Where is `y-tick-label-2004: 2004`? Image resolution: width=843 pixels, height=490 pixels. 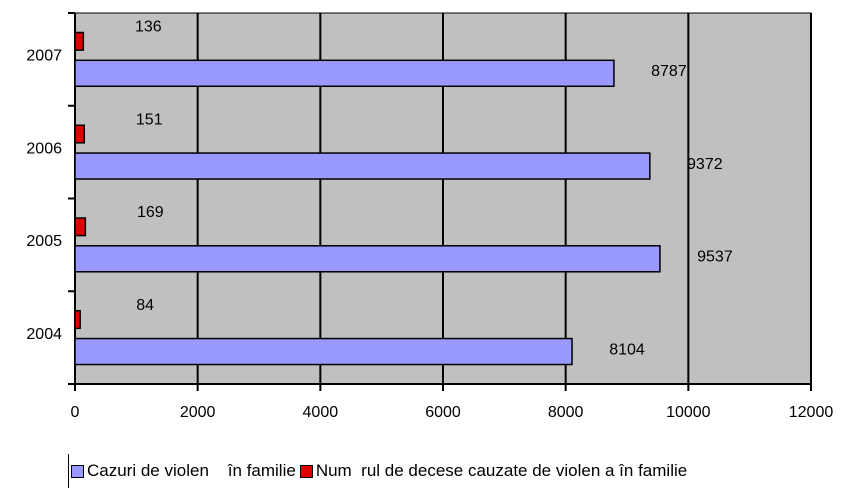
y-tick-label-2004: 2004 is located at coordinates (44, 334).